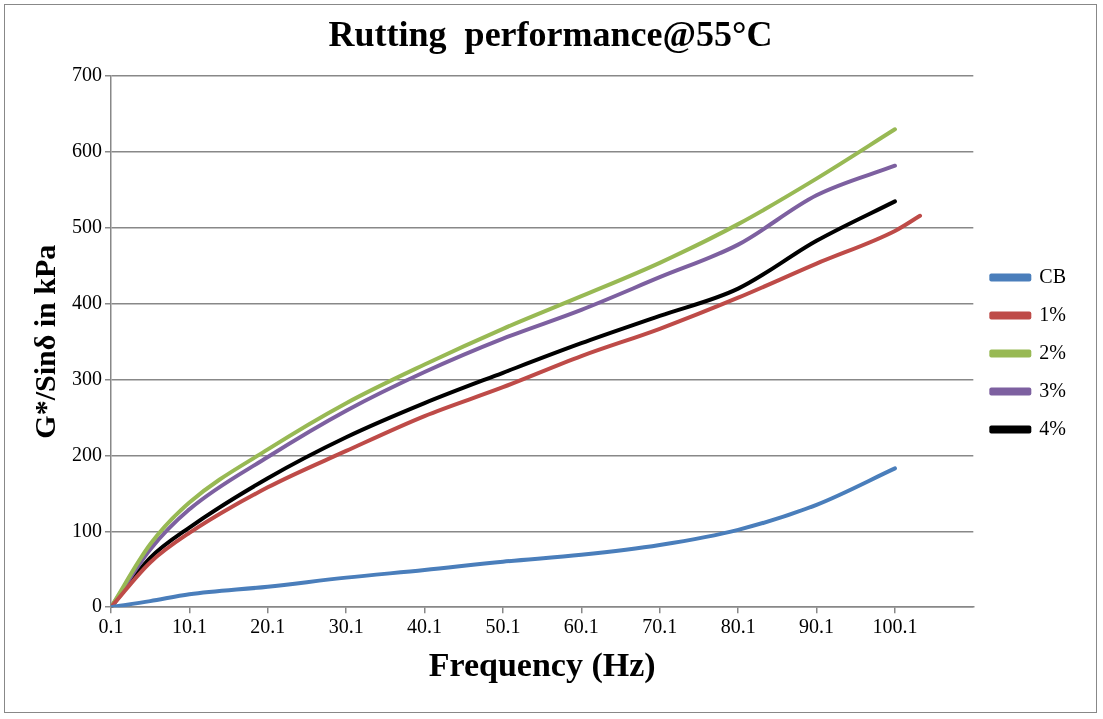  I want to click on x-axis-title: Frequency (Hz), so click(542, 665).